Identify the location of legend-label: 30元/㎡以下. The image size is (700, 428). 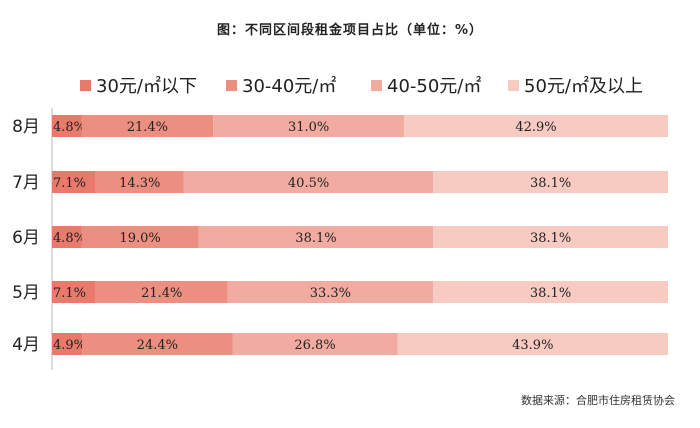
(146, 86).